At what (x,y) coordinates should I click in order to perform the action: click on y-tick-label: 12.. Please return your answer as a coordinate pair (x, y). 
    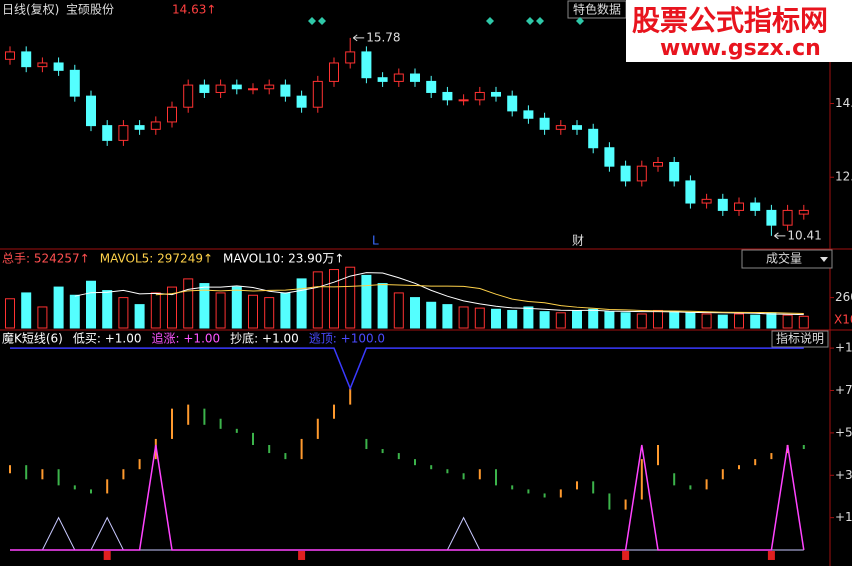
    Looking at the image, I should click on (843, 177).